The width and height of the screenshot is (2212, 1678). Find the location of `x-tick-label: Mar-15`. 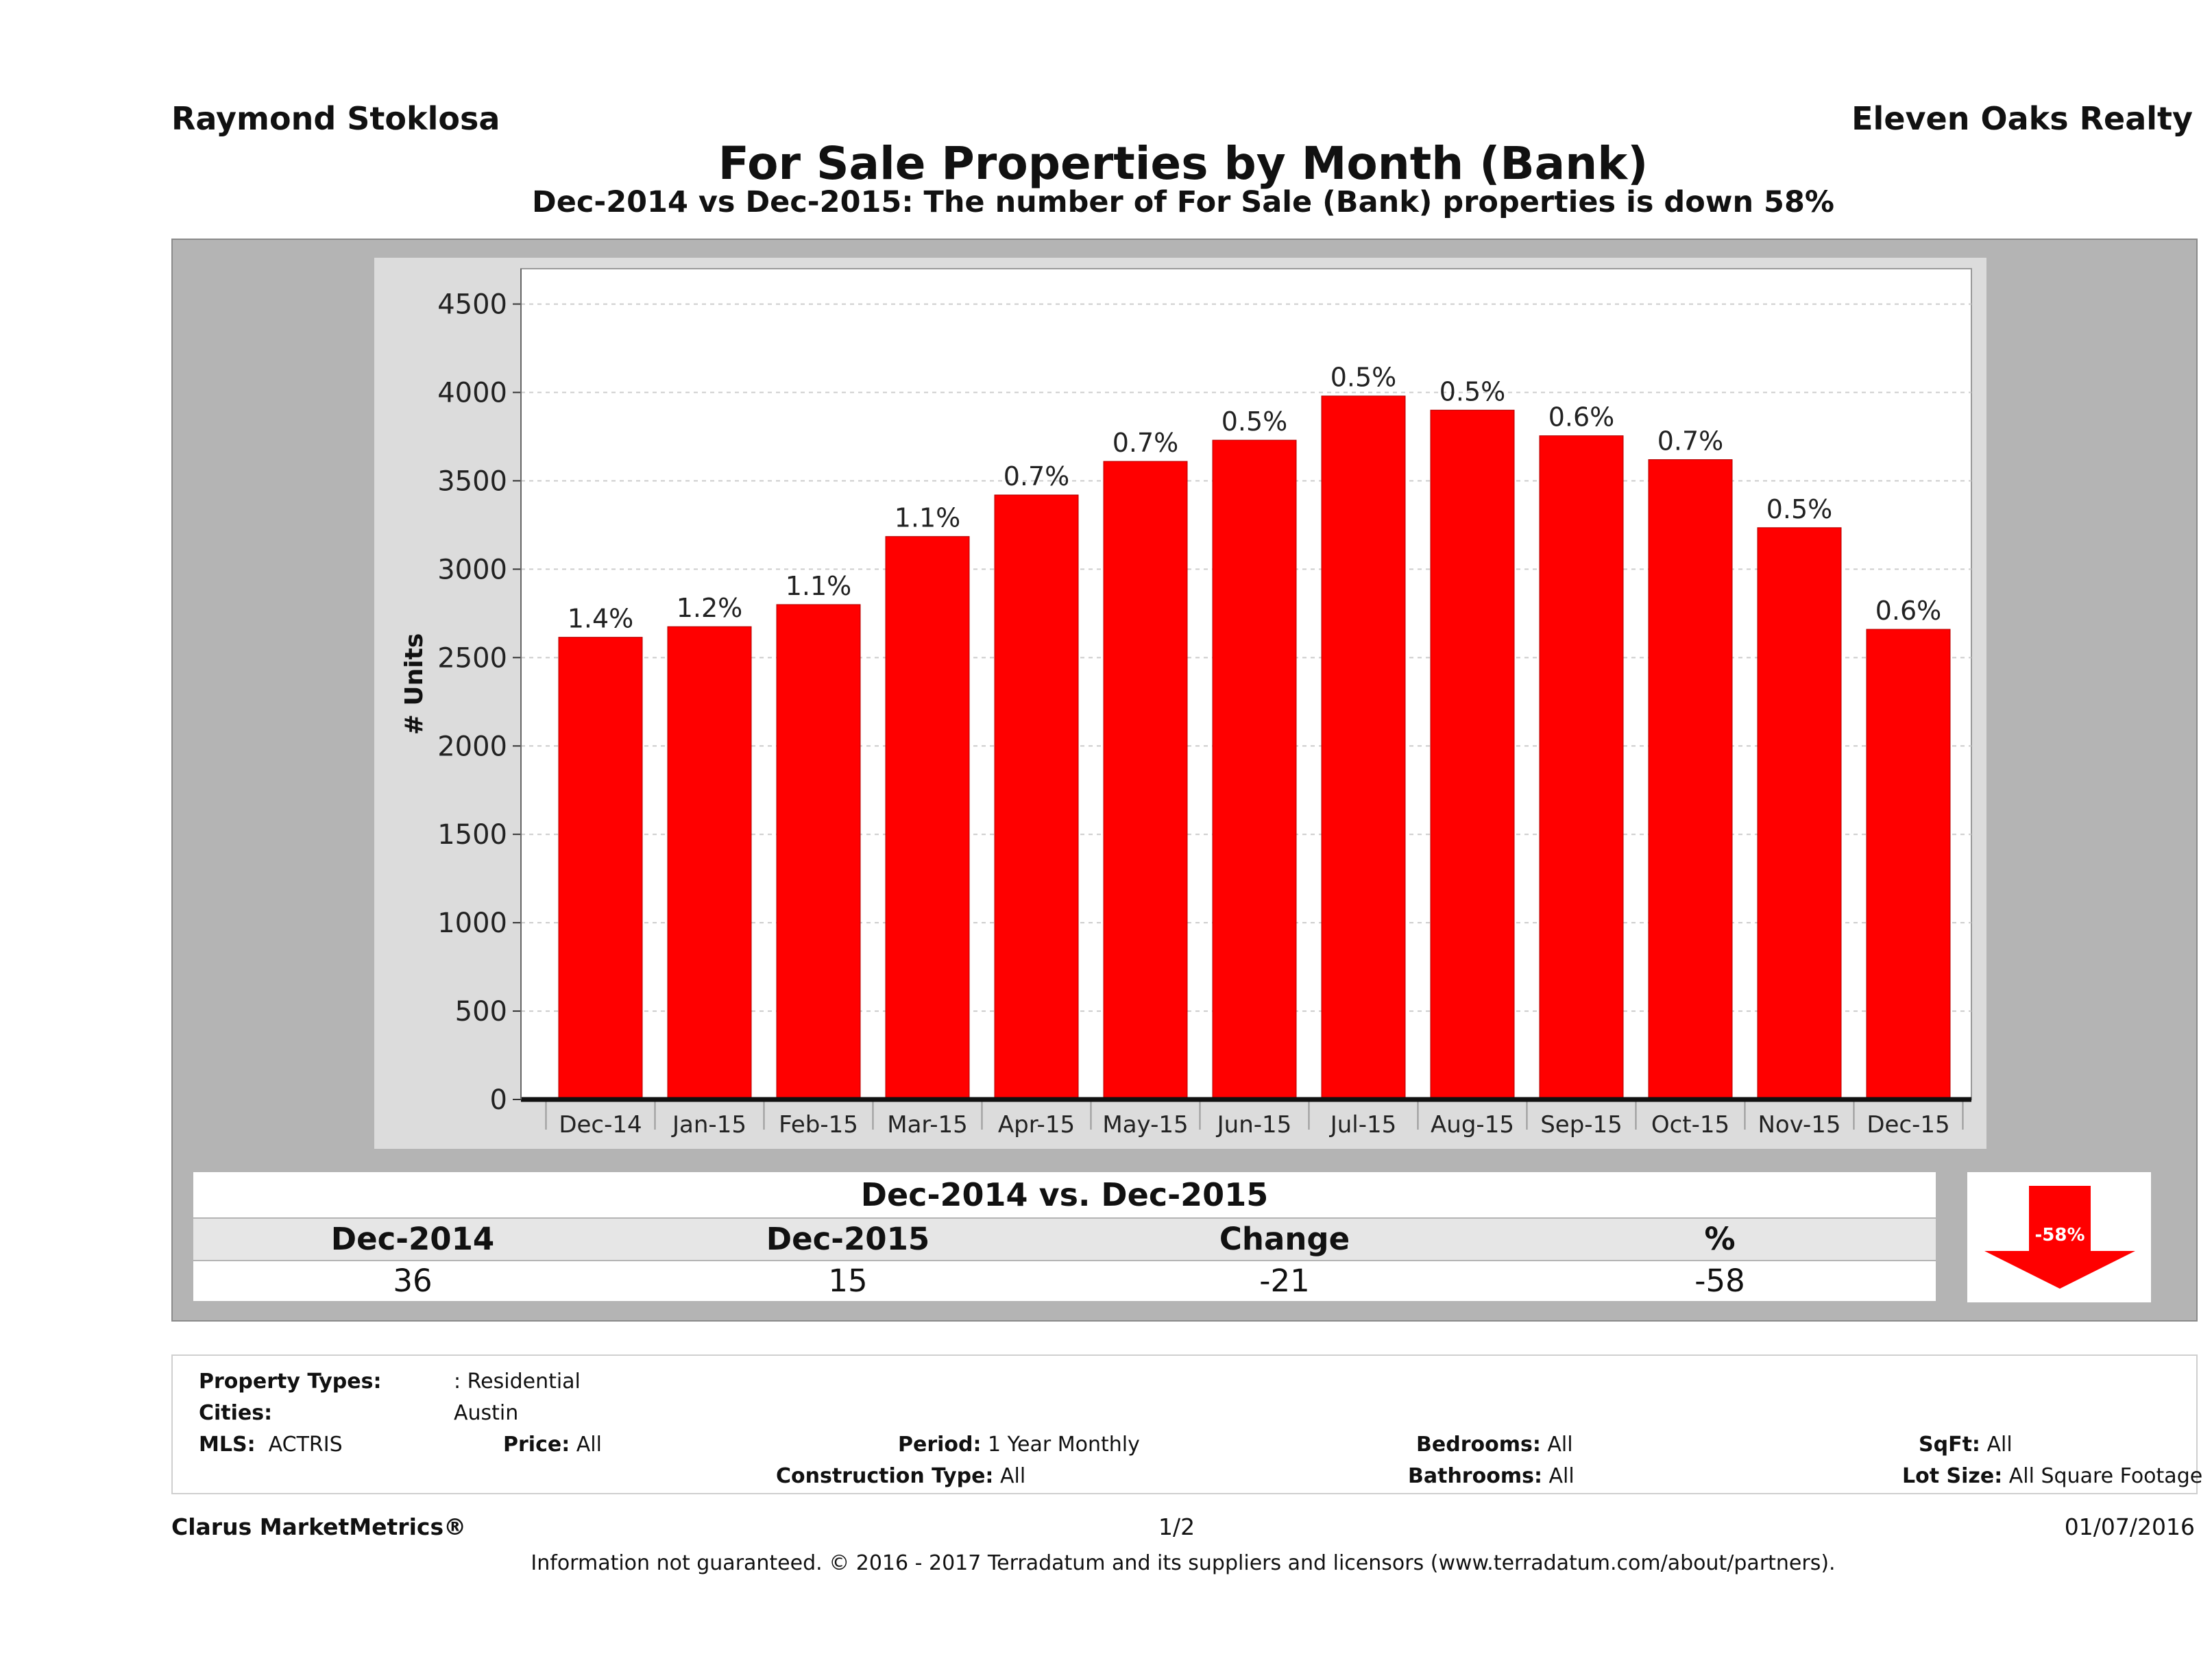

x-tick-label: Mar-15 is located at coordinates (928, 1125).